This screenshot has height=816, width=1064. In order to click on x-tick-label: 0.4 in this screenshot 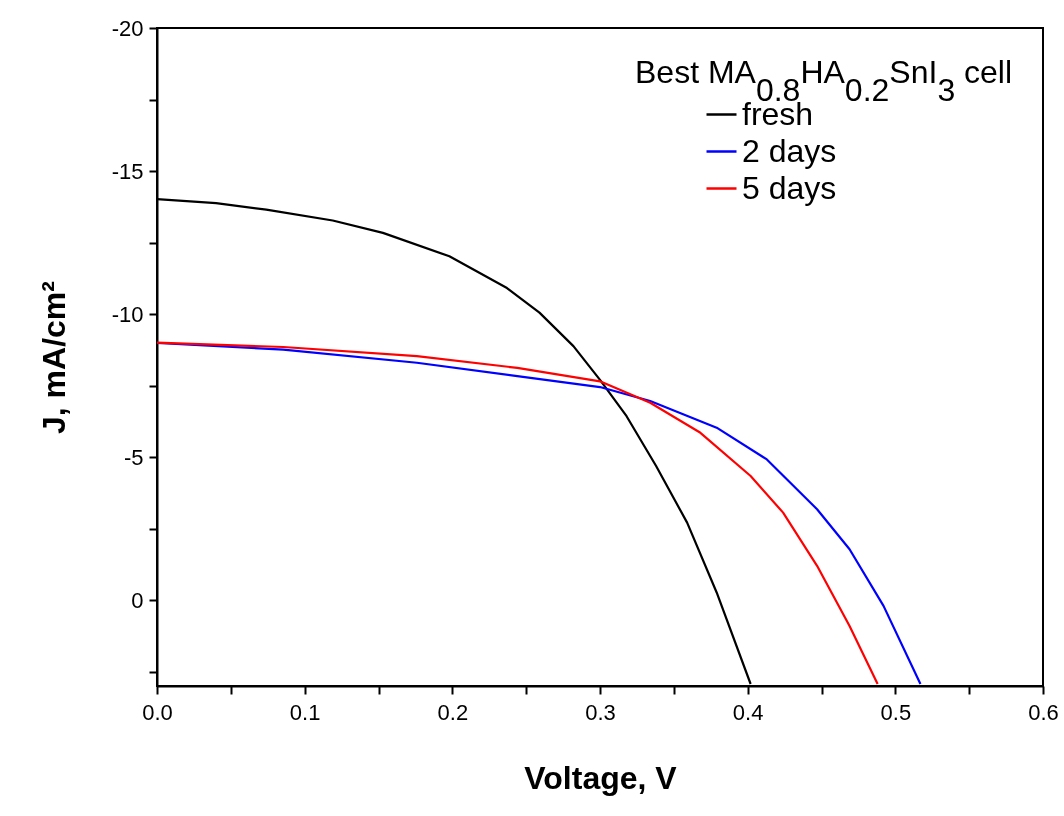, I will do `click(748, 712)`.